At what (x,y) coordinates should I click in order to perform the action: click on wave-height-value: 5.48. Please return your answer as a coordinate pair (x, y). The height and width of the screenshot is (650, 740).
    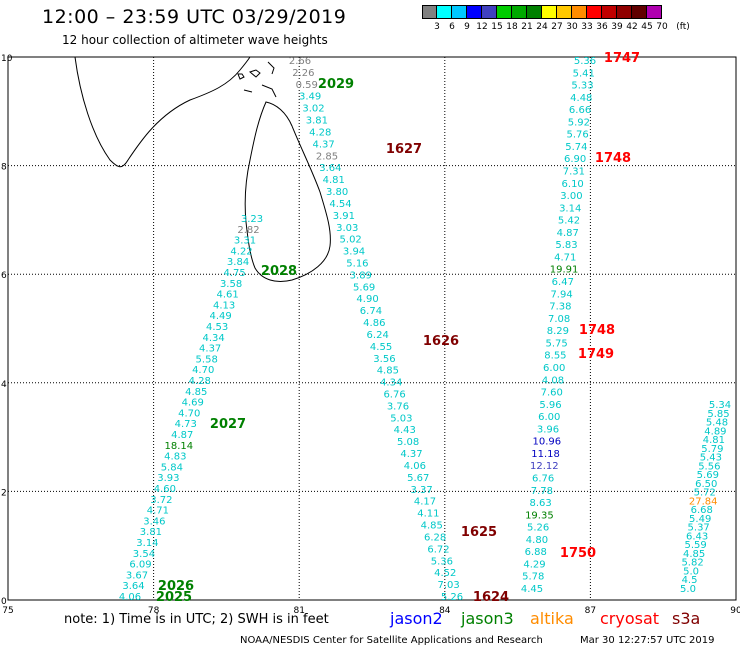
    Looking at the image, I should click on (717, 423).